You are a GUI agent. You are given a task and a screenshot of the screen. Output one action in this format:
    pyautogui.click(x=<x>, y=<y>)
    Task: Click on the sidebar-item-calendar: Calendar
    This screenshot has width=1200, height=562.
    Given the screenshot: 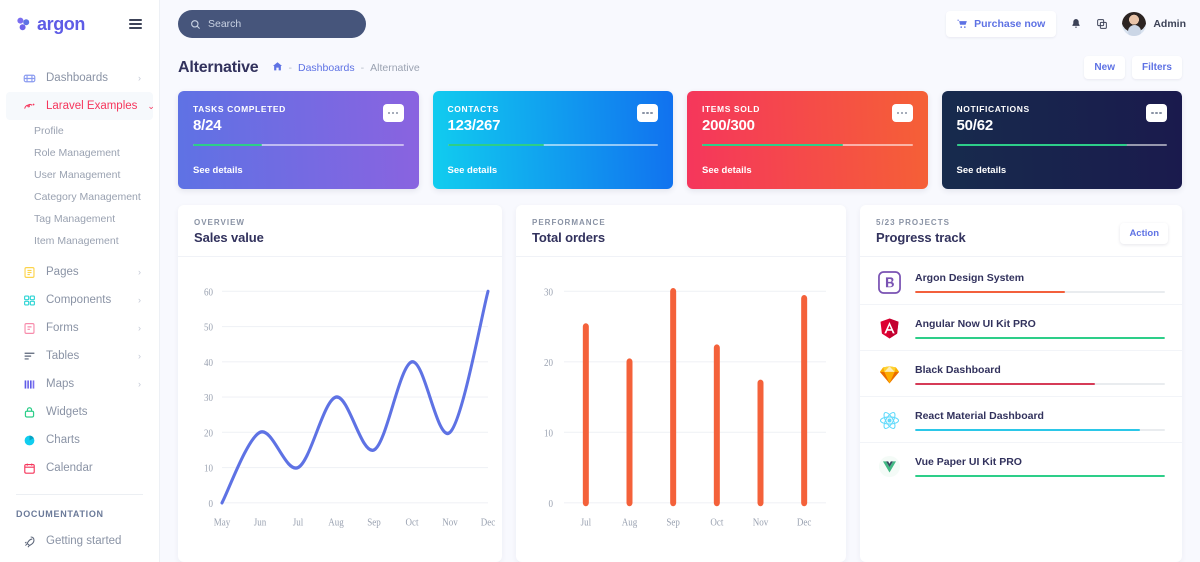 What is the action you would take?
    pyautogui.click(x=79, y=468)
    